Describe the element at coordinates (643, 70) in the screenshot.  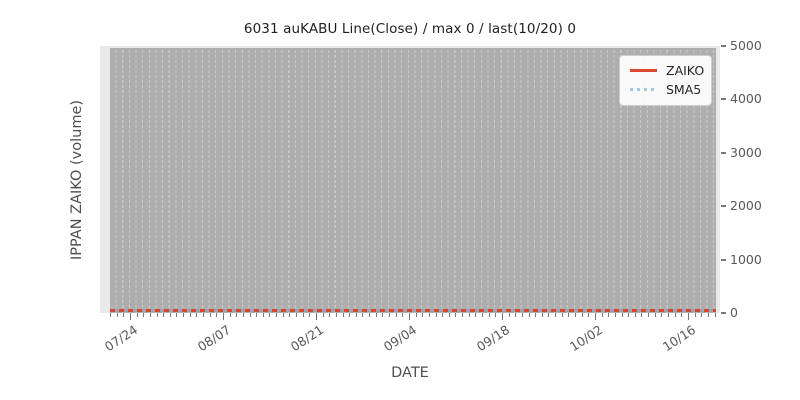
I see `zaiko-line-sample-icon` at that location.